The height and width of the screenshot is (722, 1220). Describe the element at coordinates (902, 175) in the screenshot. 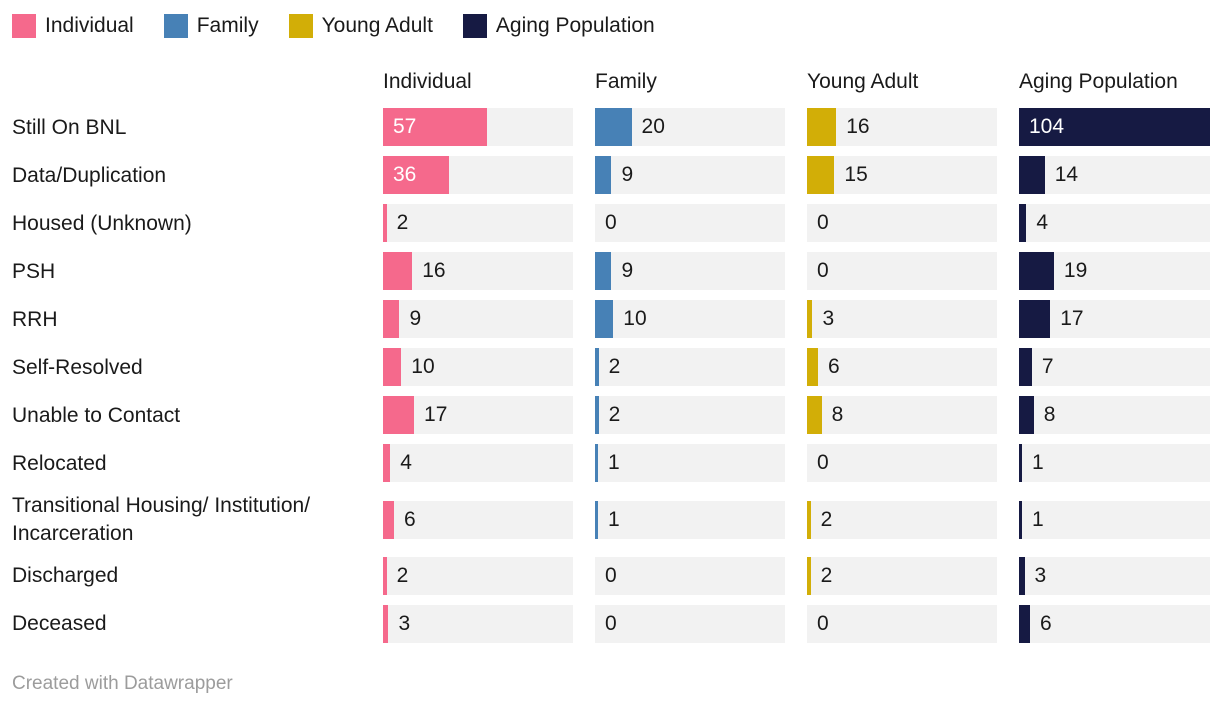

I see `bar-track: 15` at that location.